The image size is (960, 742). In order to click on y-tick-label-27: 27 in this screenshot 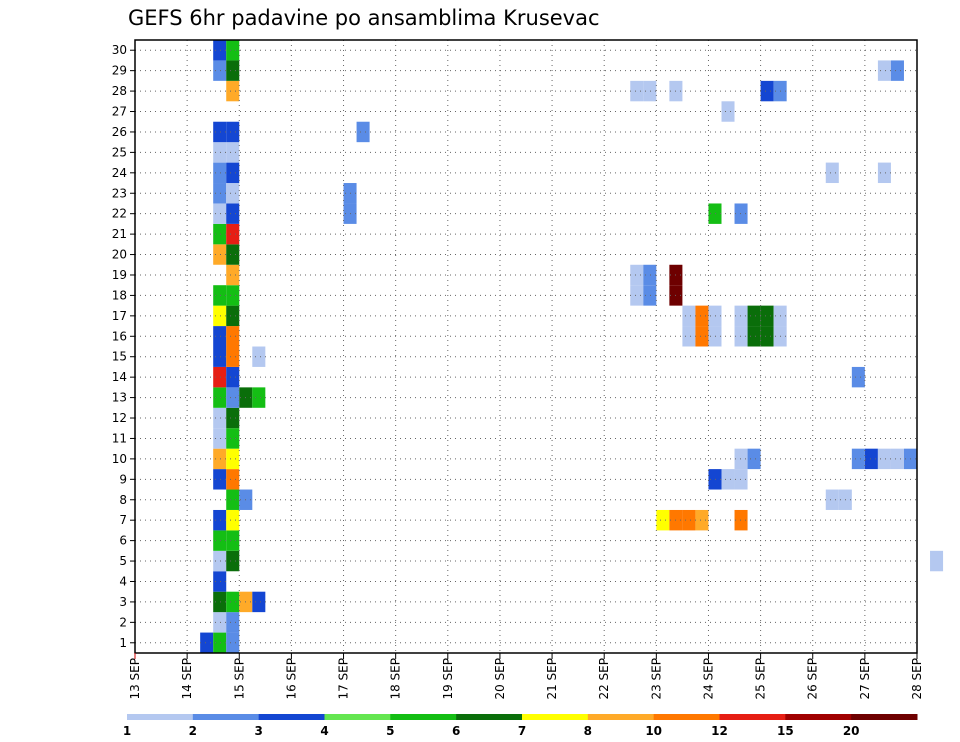, I will do `click(119, 112)`.